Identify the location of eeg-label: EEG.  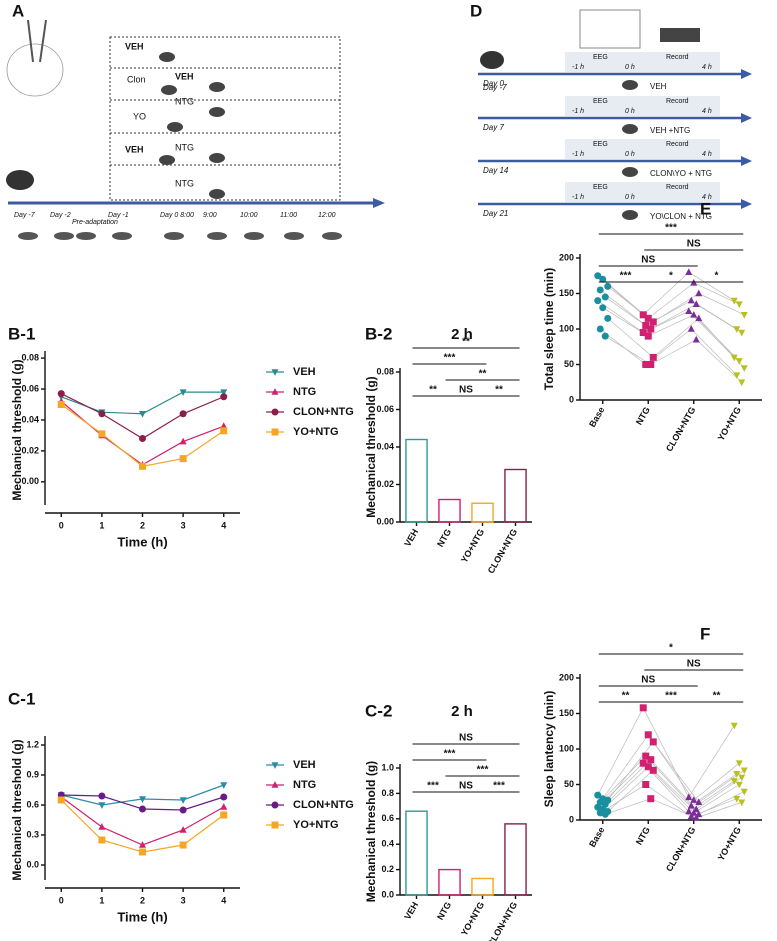
(600, 57).